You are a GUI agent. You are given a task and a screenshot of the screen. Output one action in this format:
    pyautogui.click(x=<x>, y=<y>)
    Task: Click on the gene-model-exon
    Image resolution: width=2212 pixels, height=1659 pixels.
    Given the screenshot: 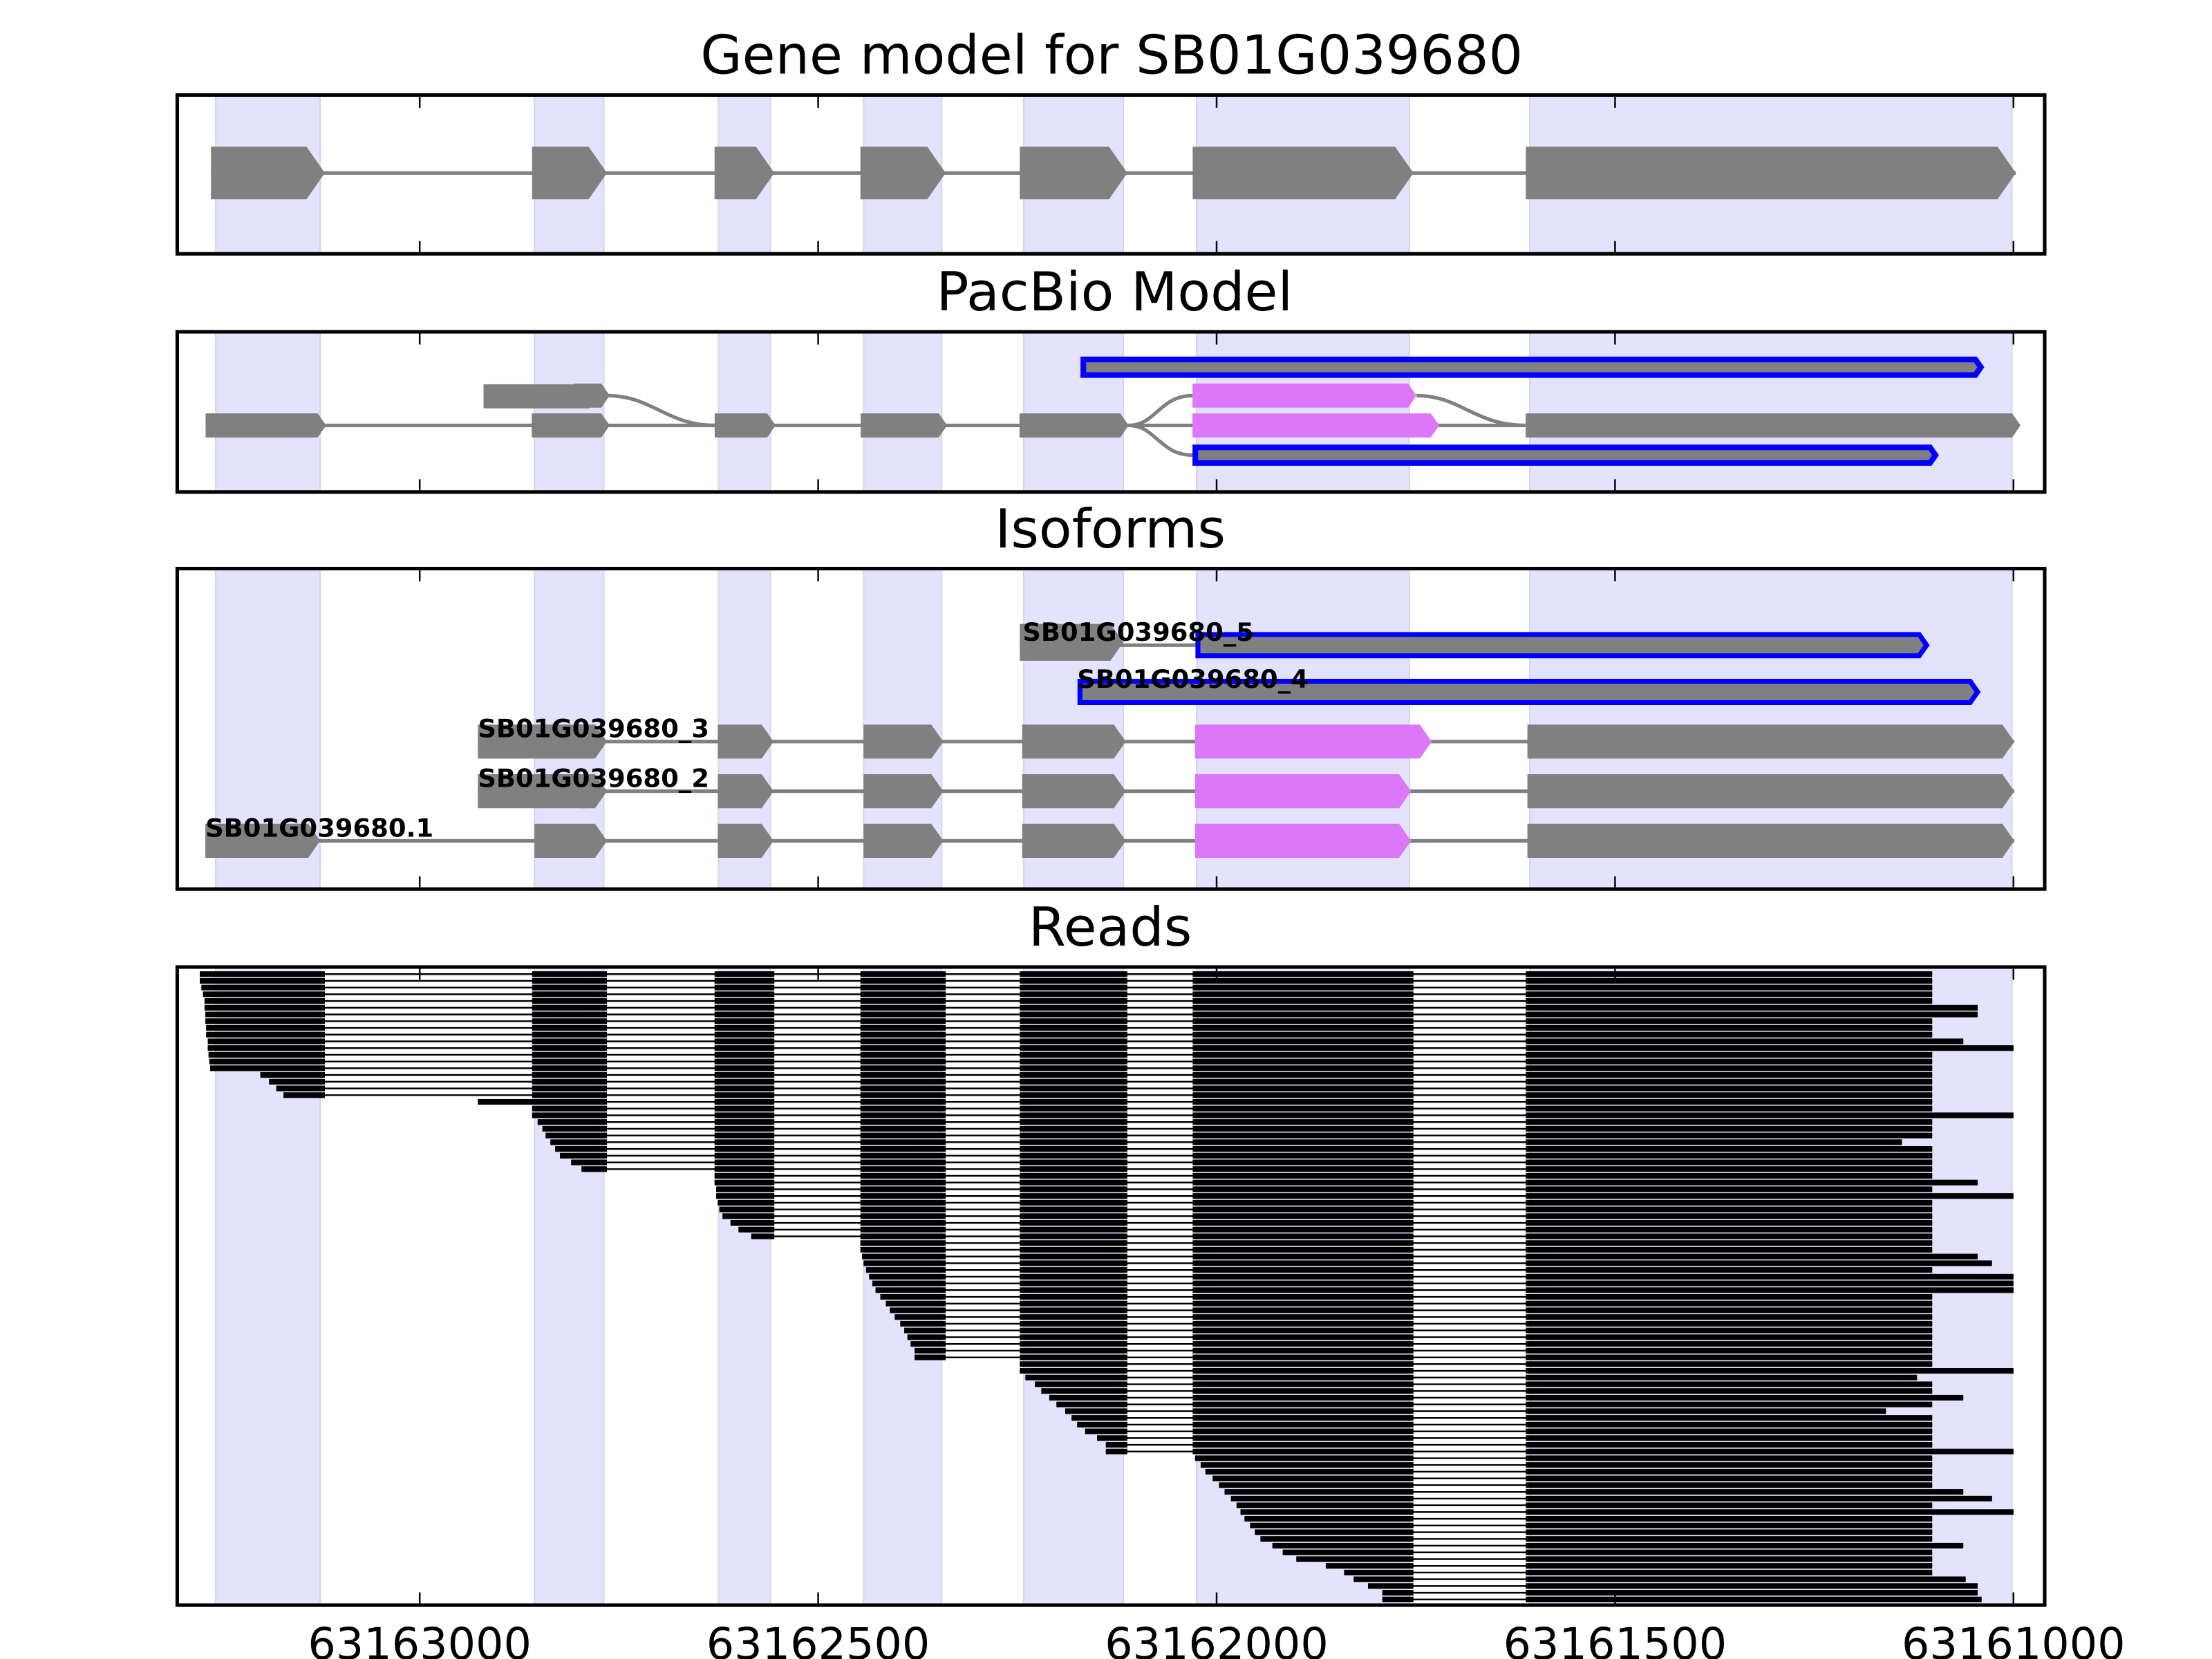 What is the action you would take?
    pyautogui.click(x=1073, y=174)
    